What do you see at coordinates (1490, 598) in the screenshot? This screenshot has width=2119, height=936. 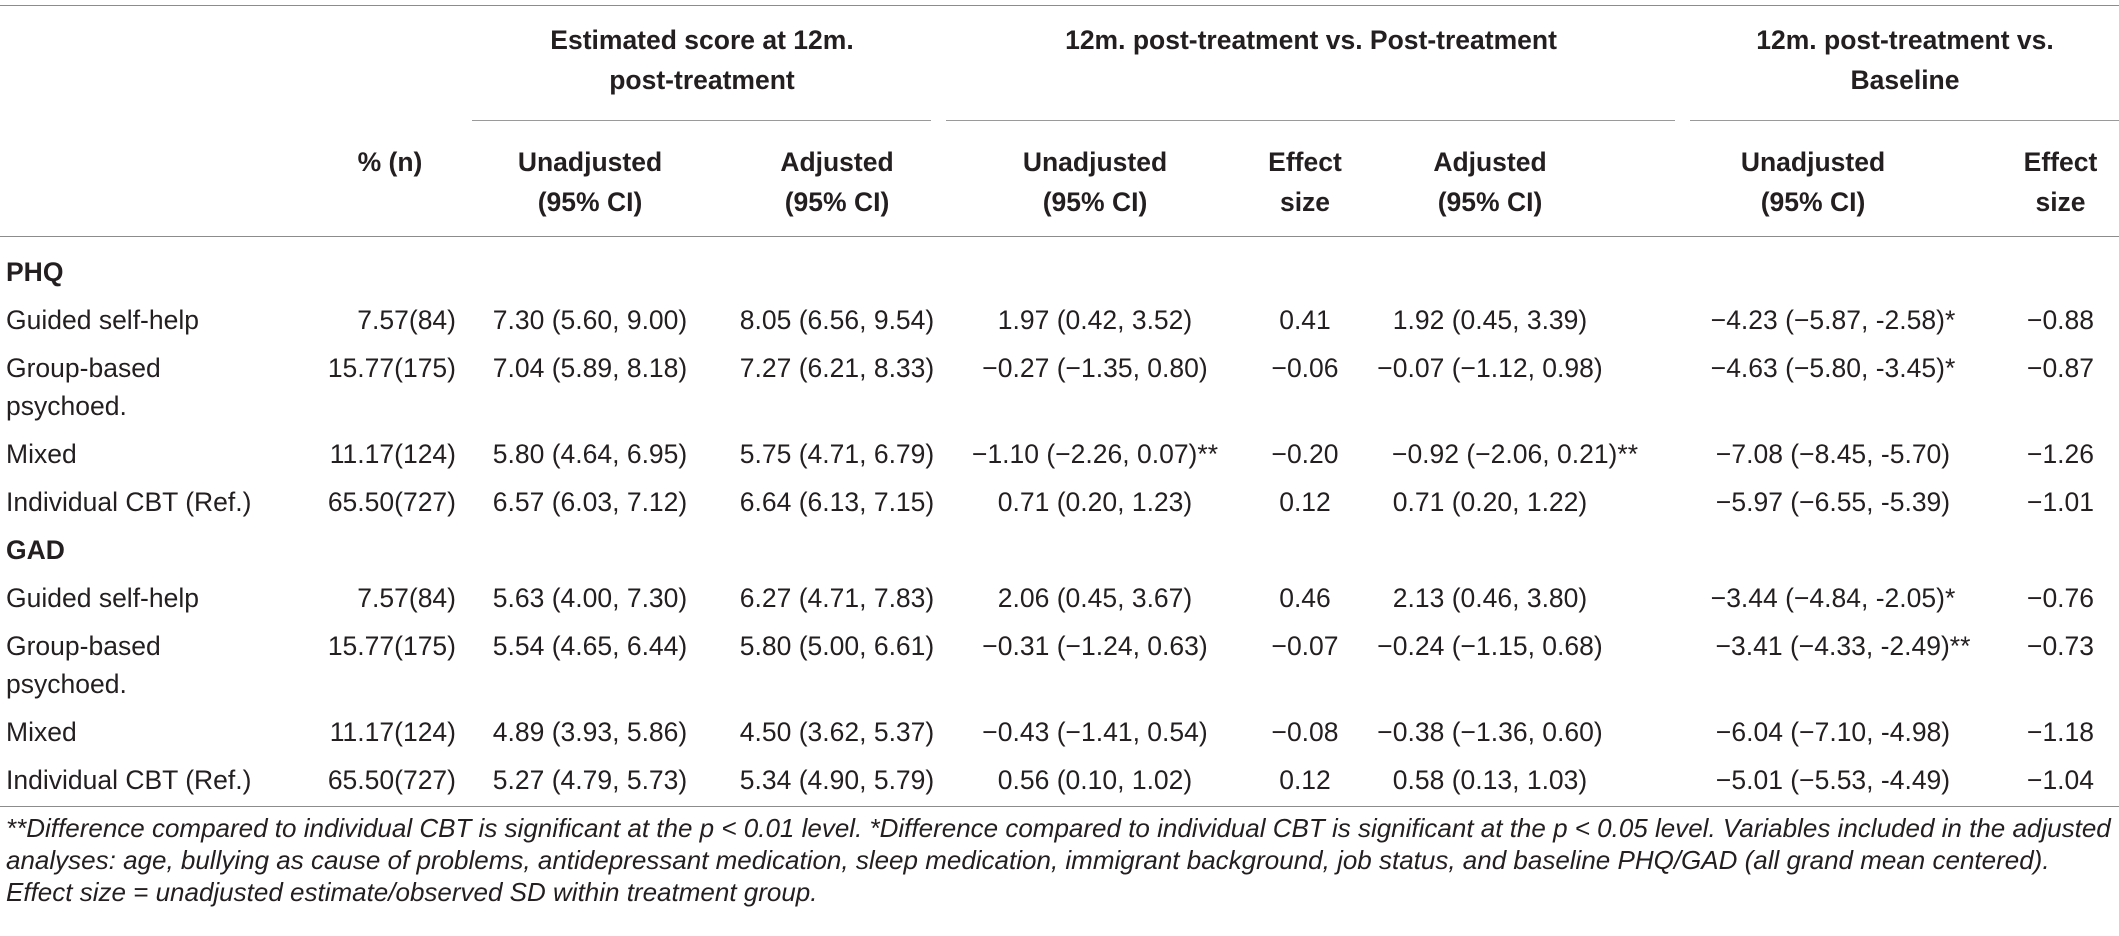 I see `cell-post-adj: 2.13 (0.46, 3.80)` at bounding box center [1490, 598].